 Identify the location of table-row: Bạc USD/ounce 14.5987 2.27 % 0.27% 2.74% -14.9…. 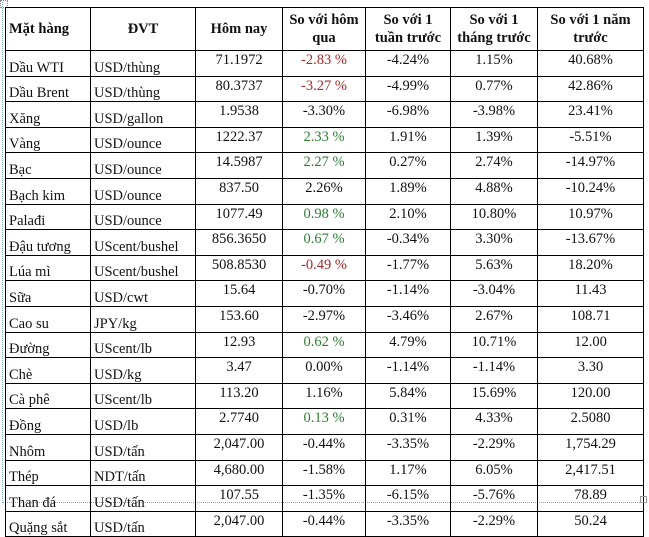
(324, 165).